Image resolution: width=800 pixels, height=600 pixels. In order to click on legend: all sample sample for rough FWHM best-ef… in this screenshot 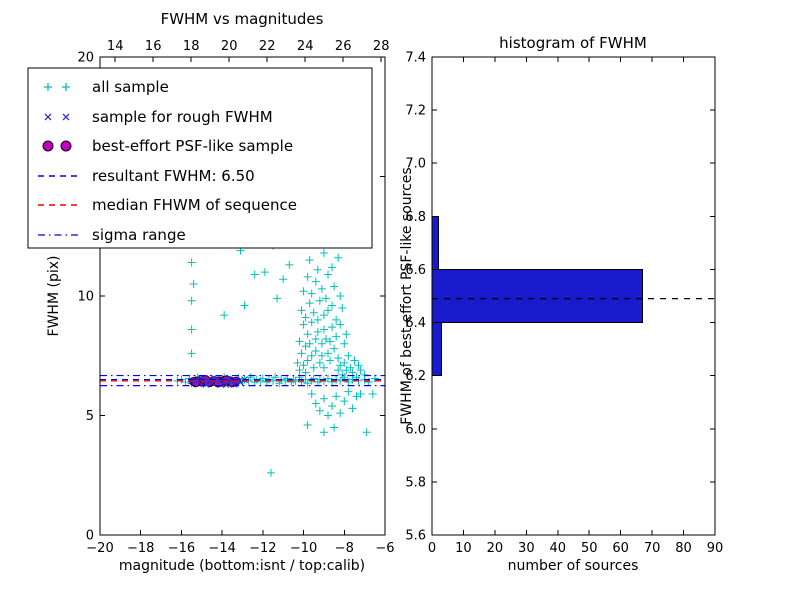, I will do `click(200, 158)`.